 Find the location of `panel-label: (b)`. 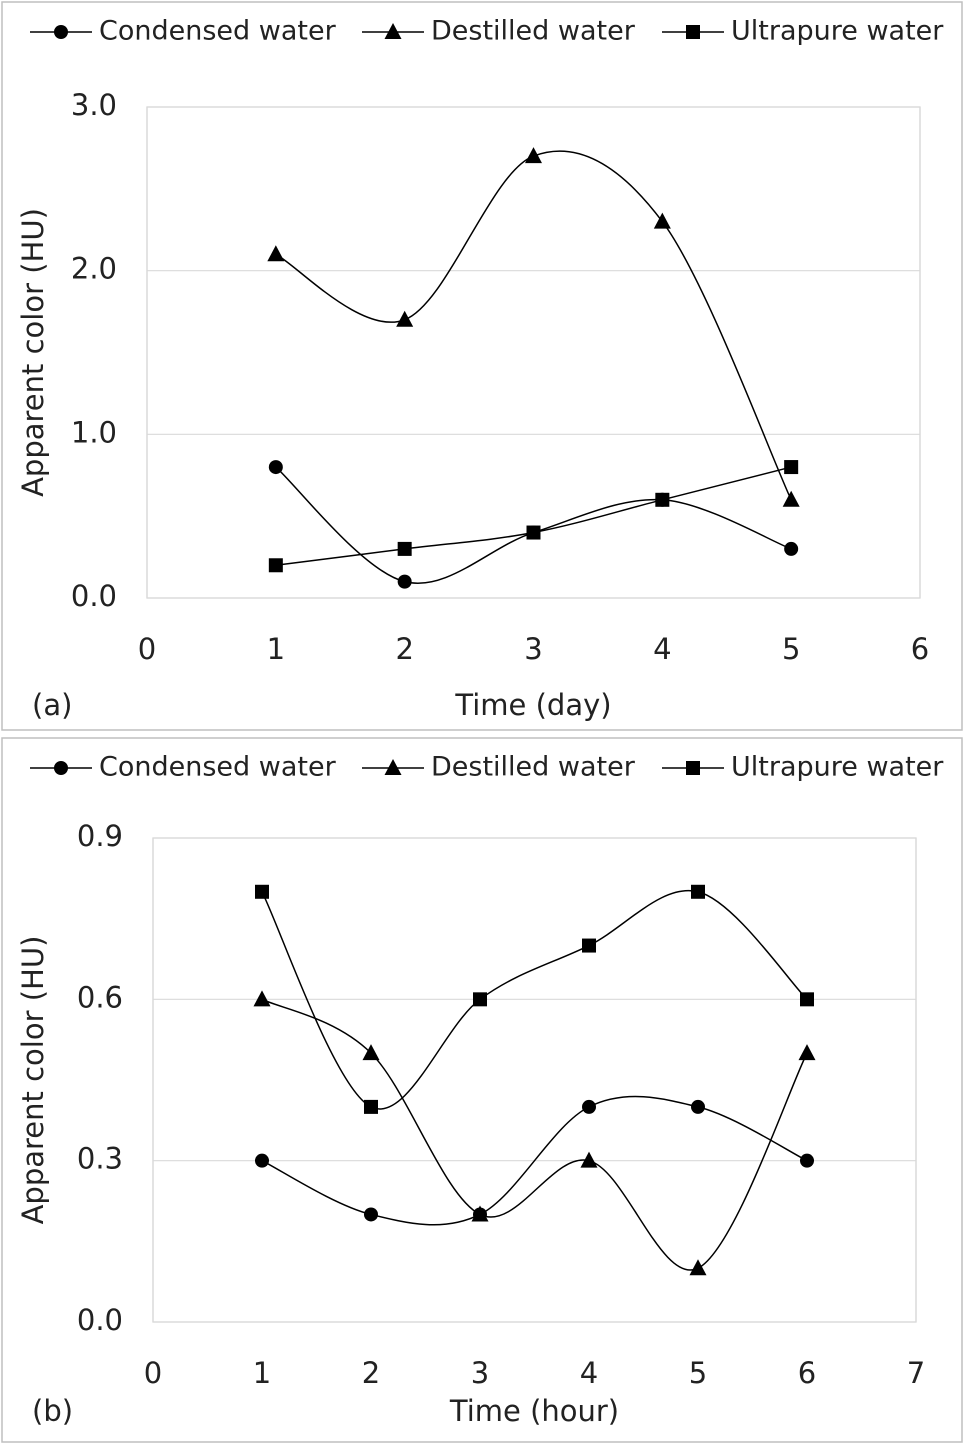

panel-label: (b) is located at coordinates (52, 1411).